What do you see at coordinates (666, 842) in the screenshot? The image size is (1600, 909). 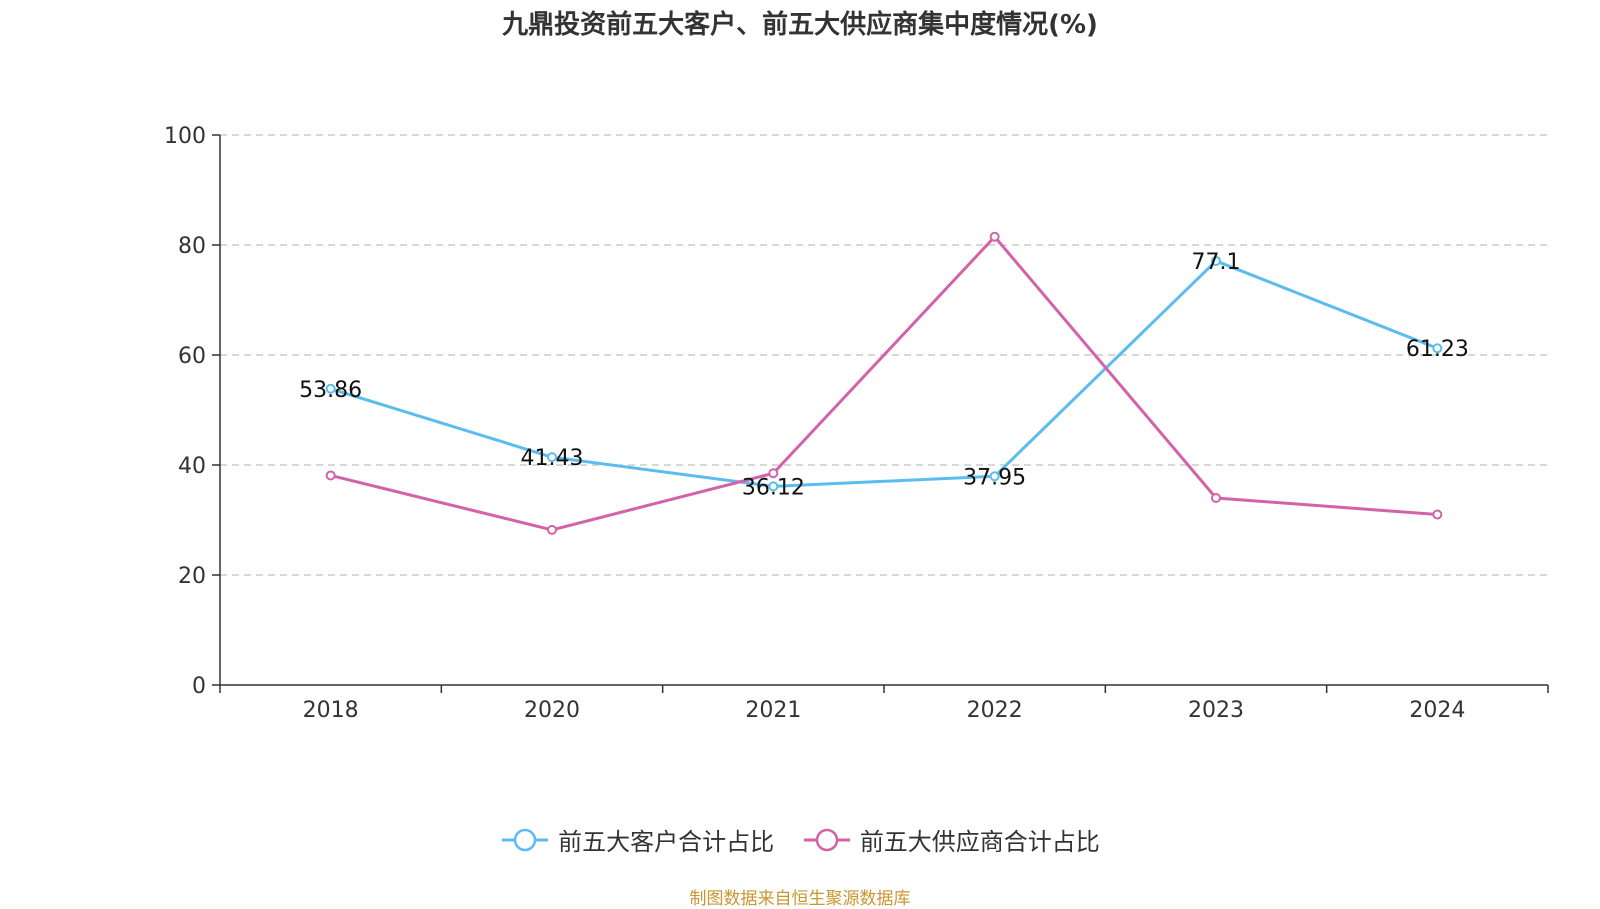 I see `legend-label-customers: 前五大客户合计占比` at bounding box center [666, 842].